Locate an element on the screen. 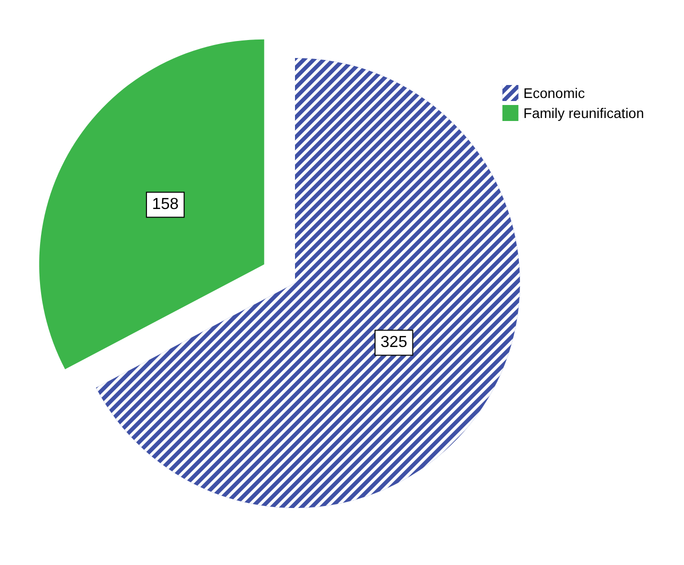  data-label: 158 is located at coordinates (165, 205).